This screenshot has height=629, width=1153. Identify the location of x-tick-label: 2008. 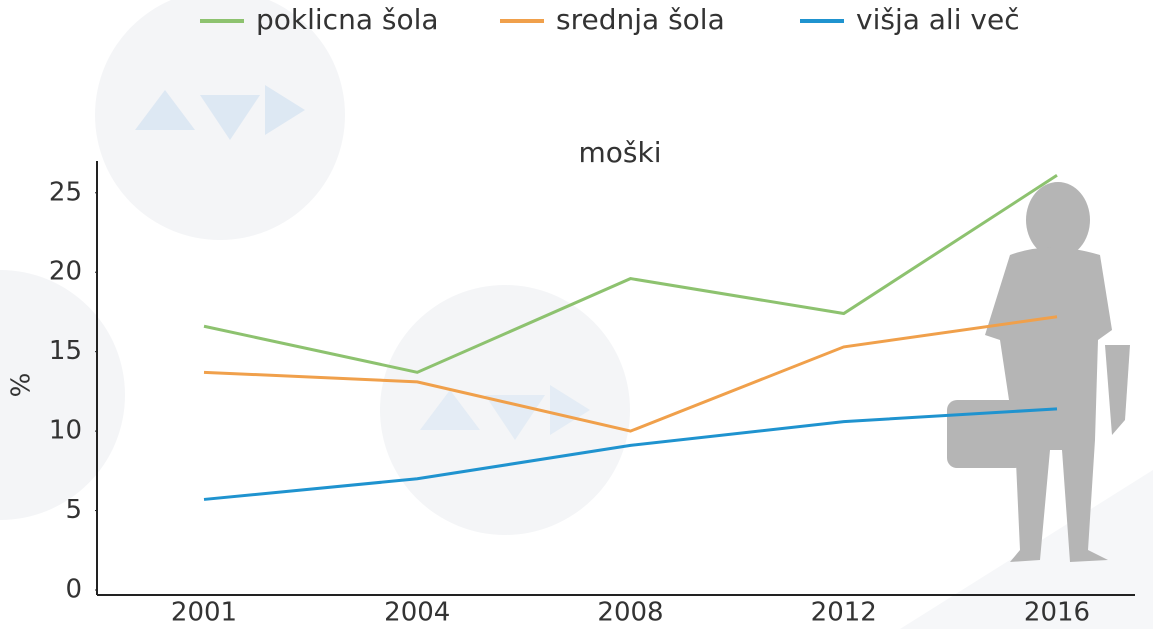
(630, 613).